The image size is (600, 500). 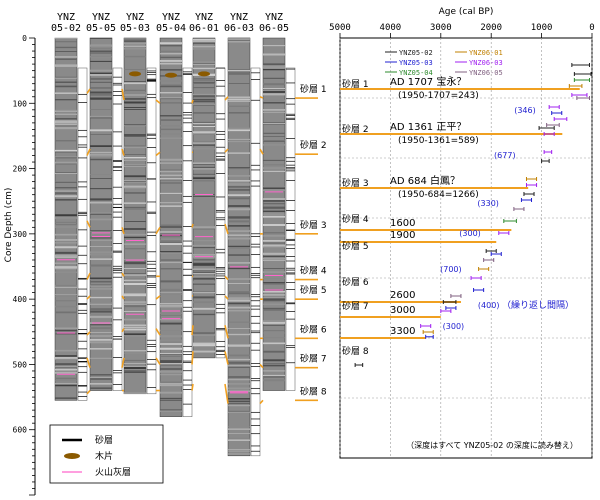 What do you see at coordinates (489, 305) in the screenshot?
I see `interval-label: (400)` at bounding box center [489, 305].